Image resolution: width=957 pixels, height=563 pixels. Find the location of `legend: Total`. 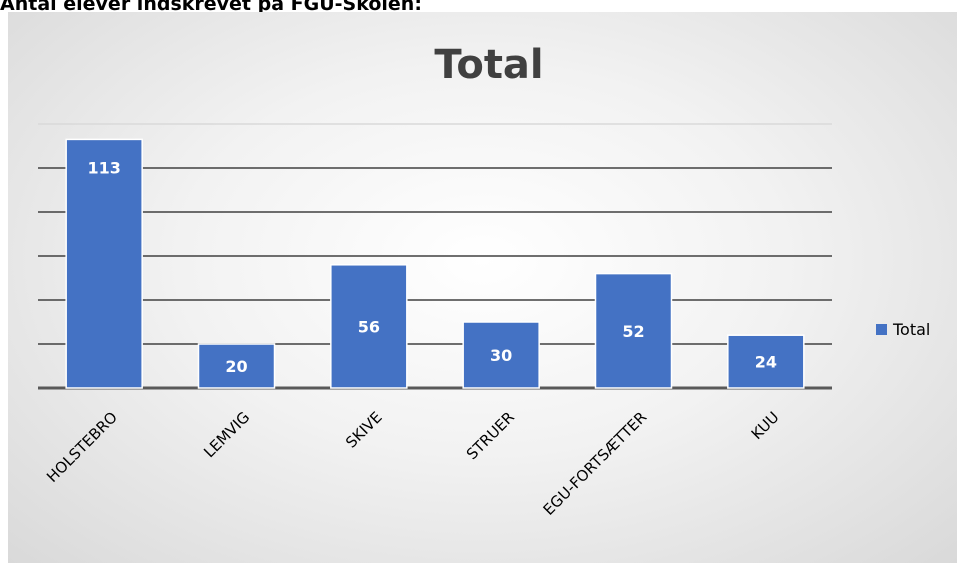

legend: Total is located at coordinates (903, 329).